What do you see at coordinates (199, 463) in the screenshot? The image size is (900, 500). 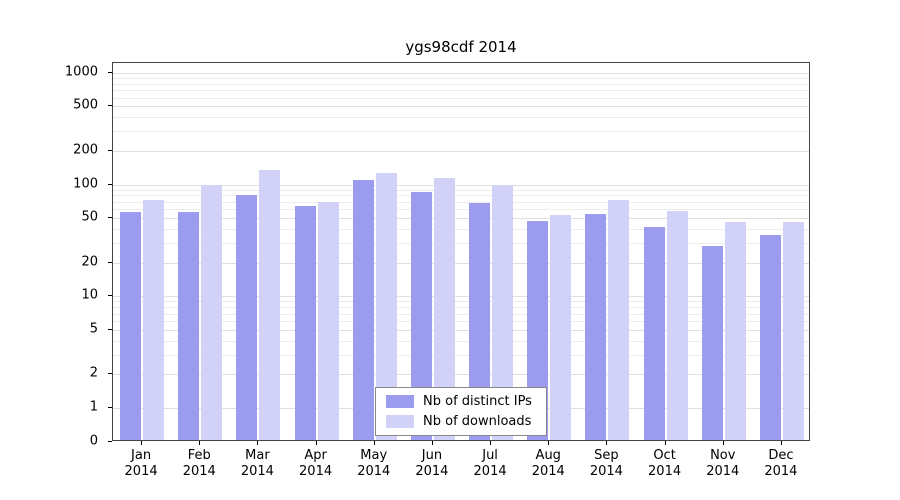 I see `x-tick-label-feb: Feb 2014` at bounding box center [199, 463].